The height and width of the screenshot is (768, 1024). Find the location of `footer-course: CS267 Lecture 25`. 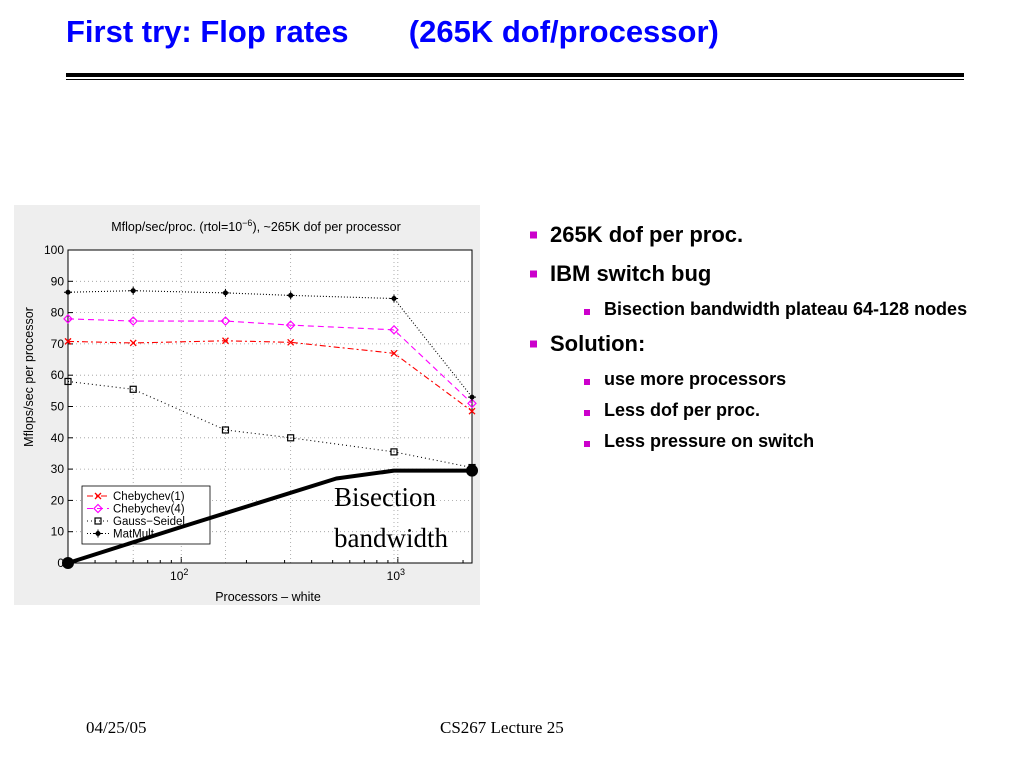

footer-course: CS267 Lecture 25 is located at coordinates (502, 727).